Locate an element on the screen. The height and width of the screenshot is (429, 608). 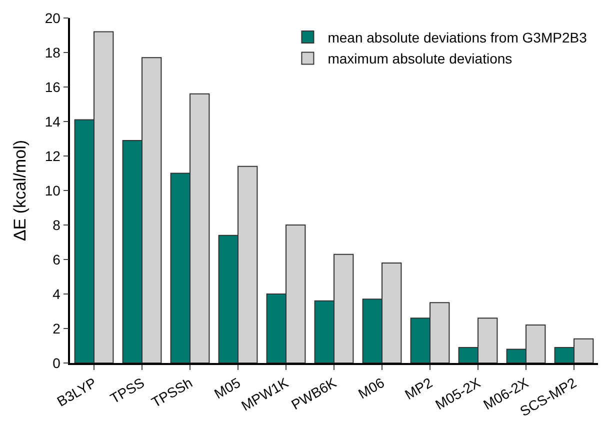
y-tick-label: 18 is located at coordinates (52, 52).